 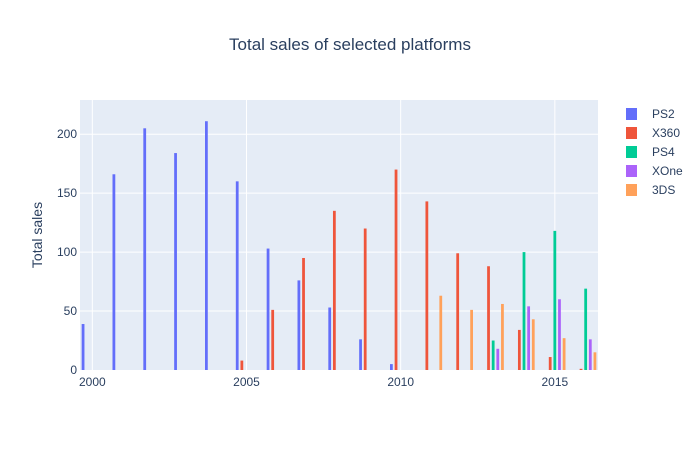 I want to click on bar-x360-2008, so click(x=334, y=290).